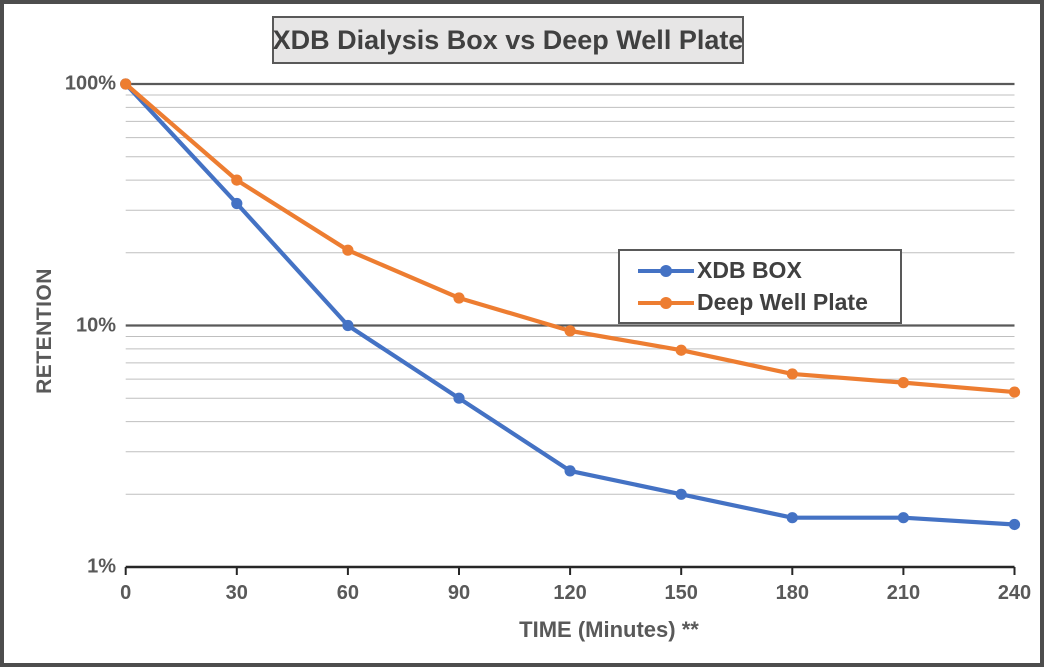 The width and height of the screenshot is (1044, 667). I want to click on x-tick-label: 120, so click(570, 593).